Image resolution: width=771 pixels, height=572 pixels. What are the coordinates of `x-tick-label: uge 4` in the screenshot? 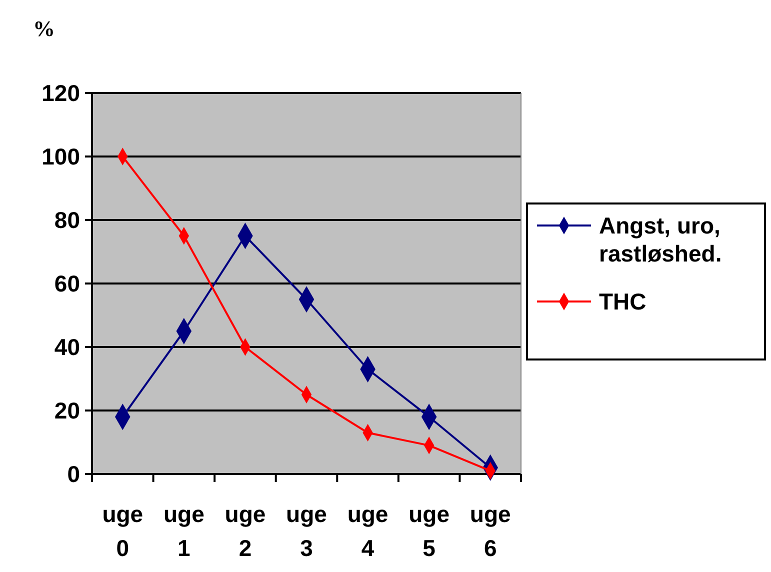 It's located at (367, 531).